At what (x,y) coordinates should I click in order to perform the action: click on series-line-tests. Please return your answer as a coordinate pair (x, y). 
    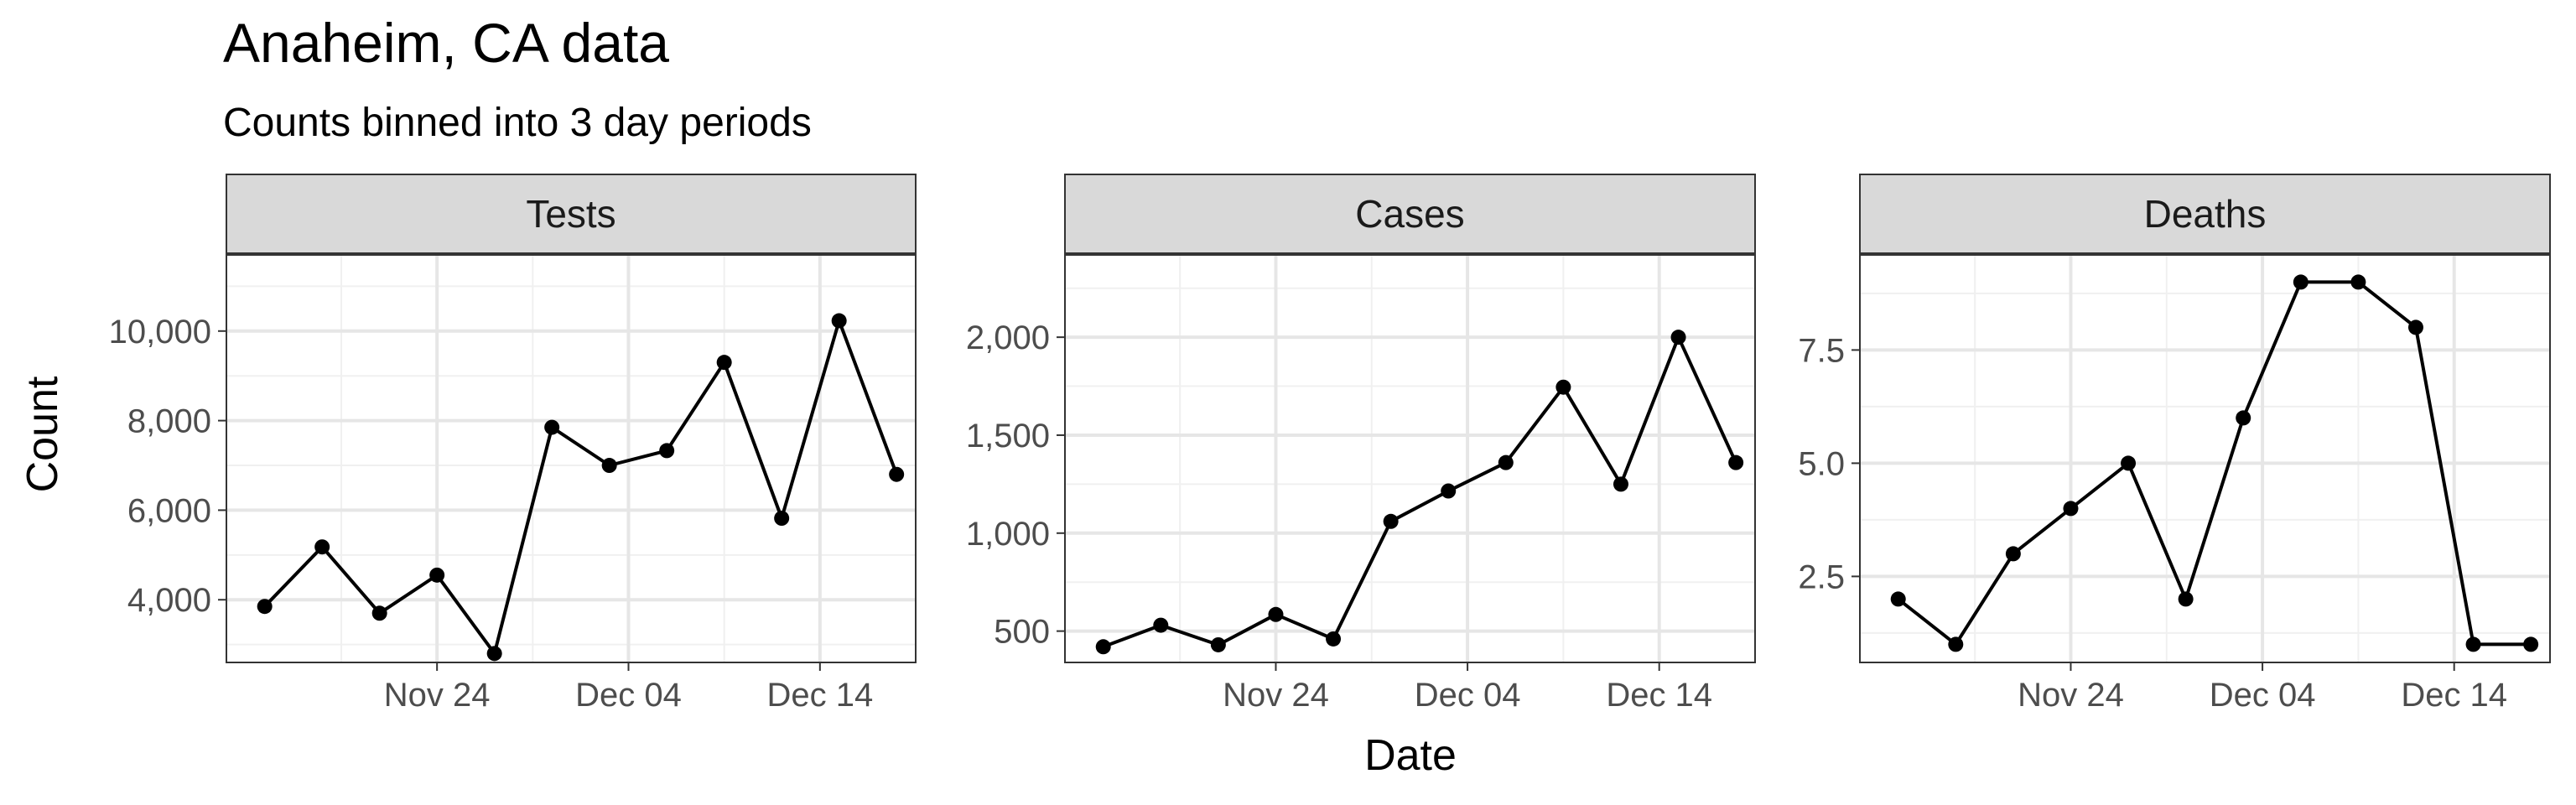
    Looking at the image, I should click on (581, 487).